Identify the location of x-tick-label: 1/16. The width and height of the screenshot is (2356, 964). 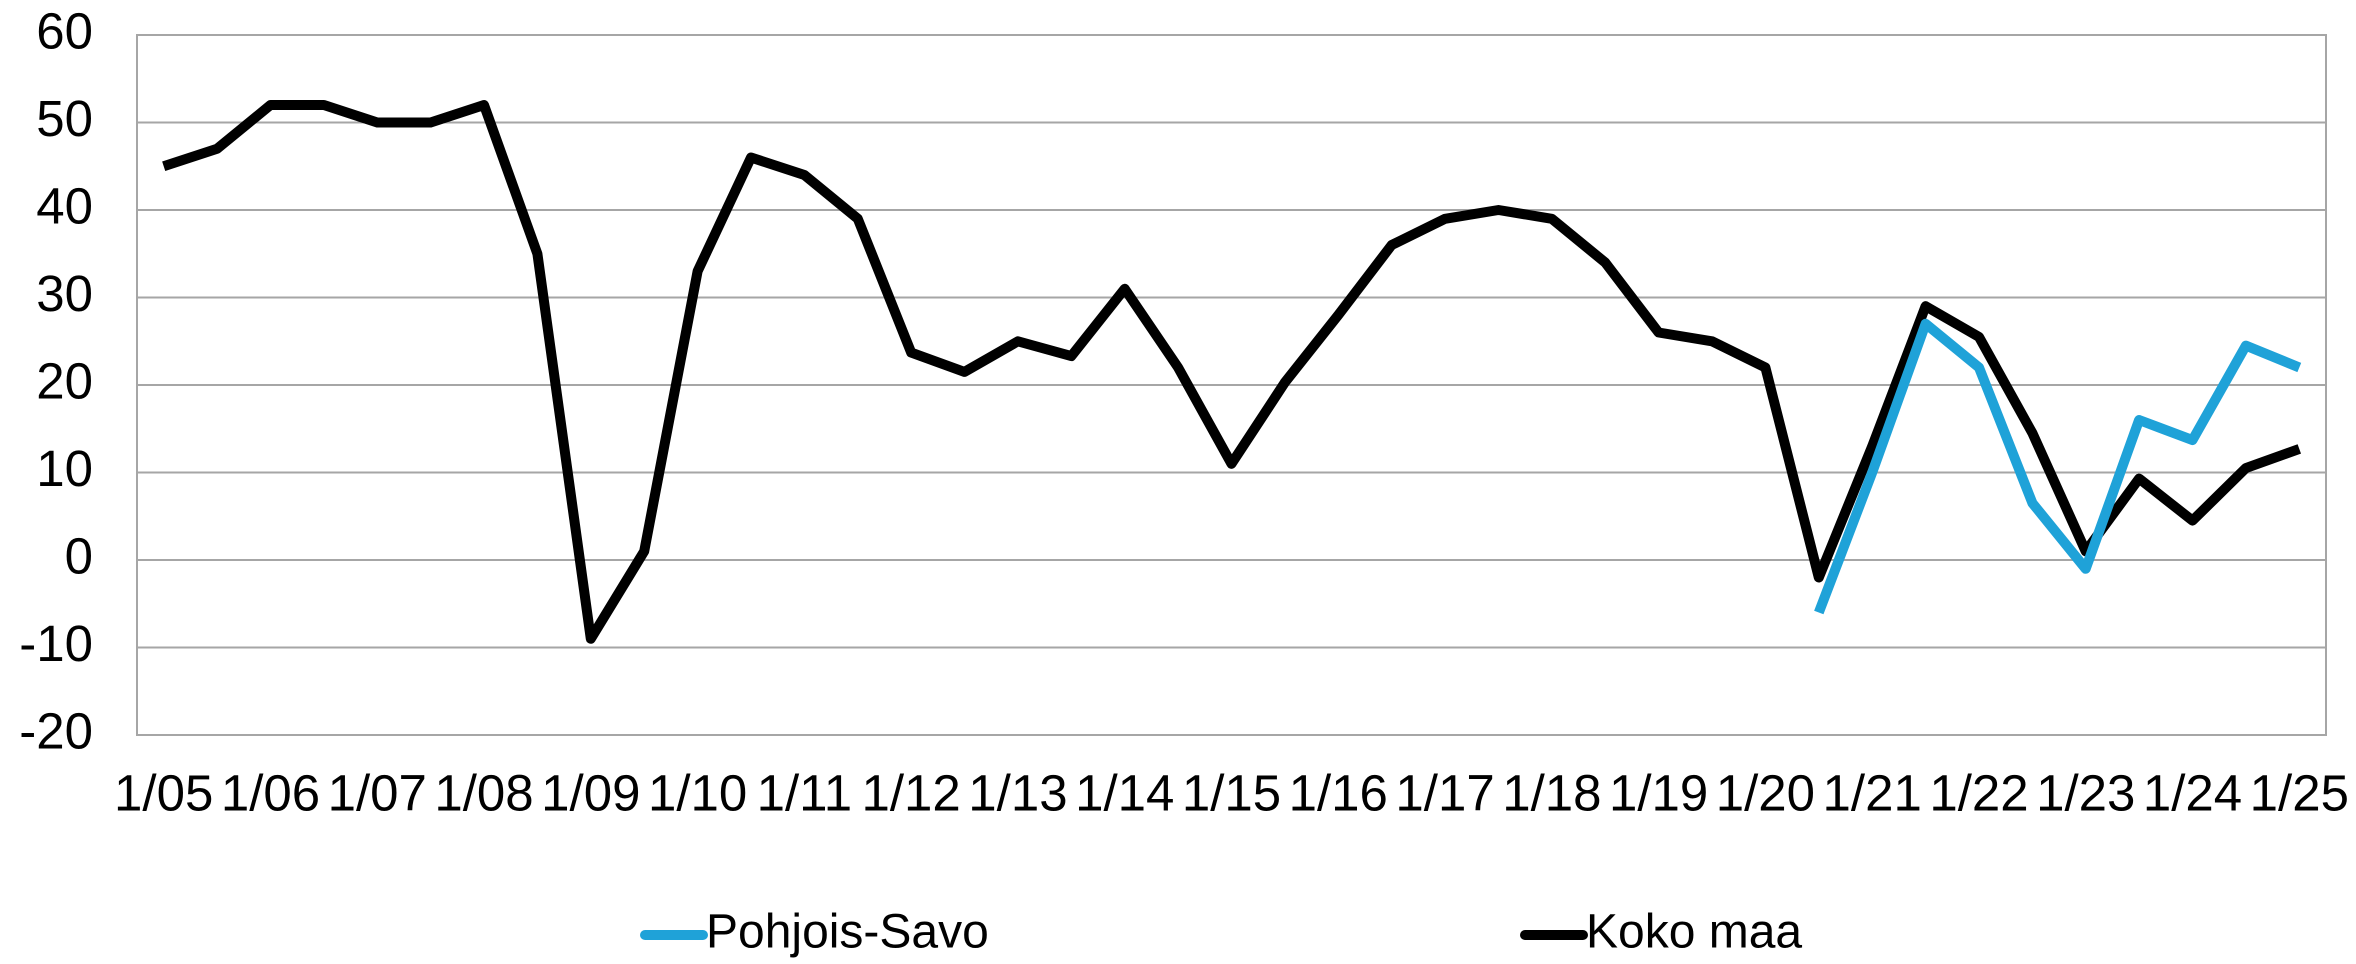
(1338, 792).